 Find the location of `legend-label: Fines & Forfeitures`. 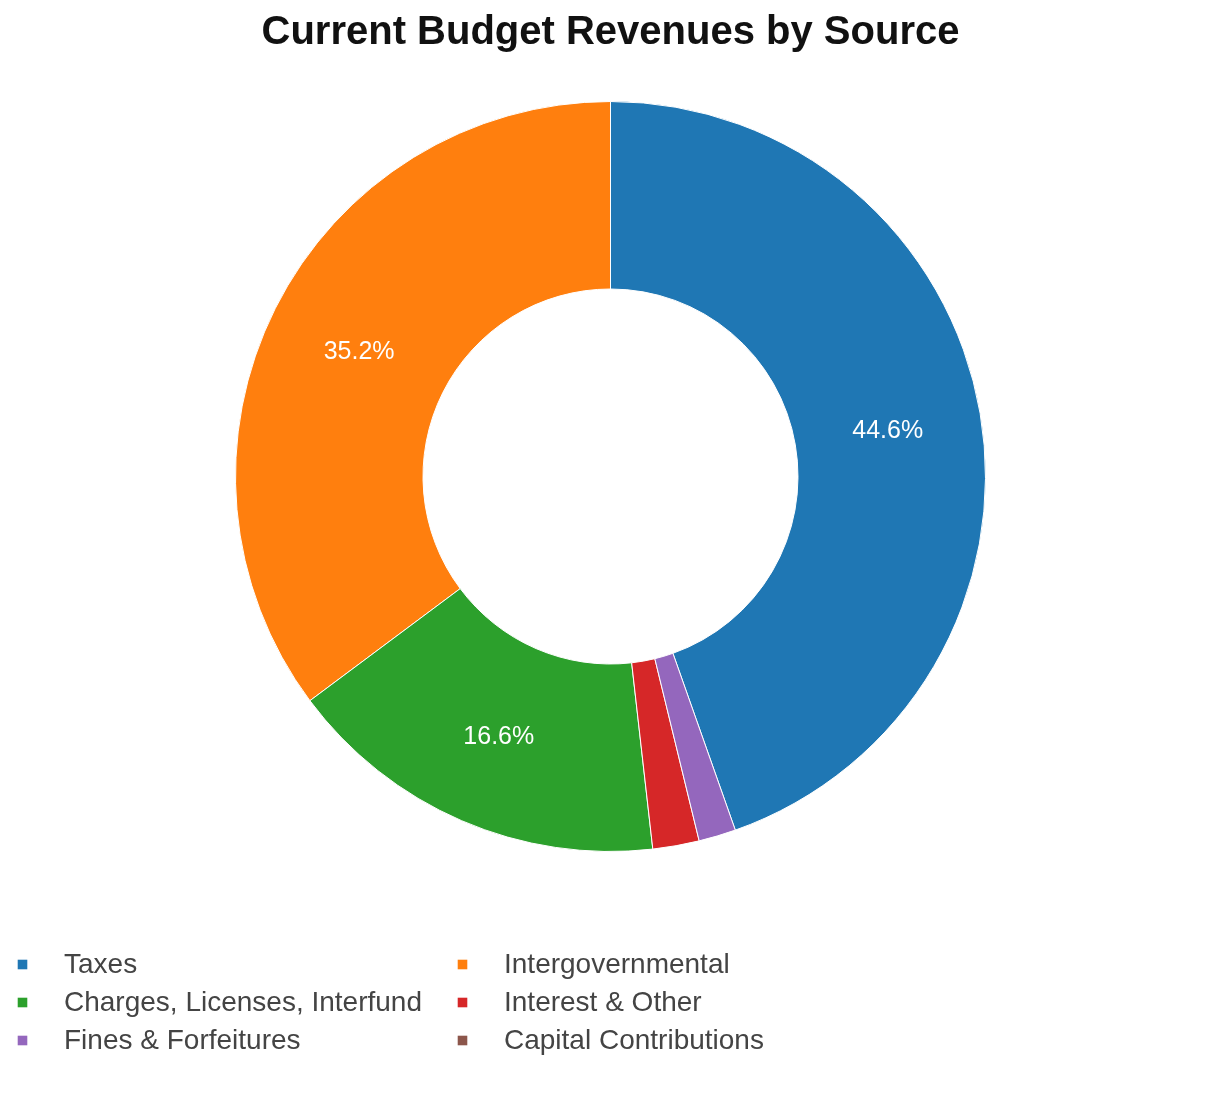

legend-label: Fines & Forfeitures is located at coordinates (183, 1040).